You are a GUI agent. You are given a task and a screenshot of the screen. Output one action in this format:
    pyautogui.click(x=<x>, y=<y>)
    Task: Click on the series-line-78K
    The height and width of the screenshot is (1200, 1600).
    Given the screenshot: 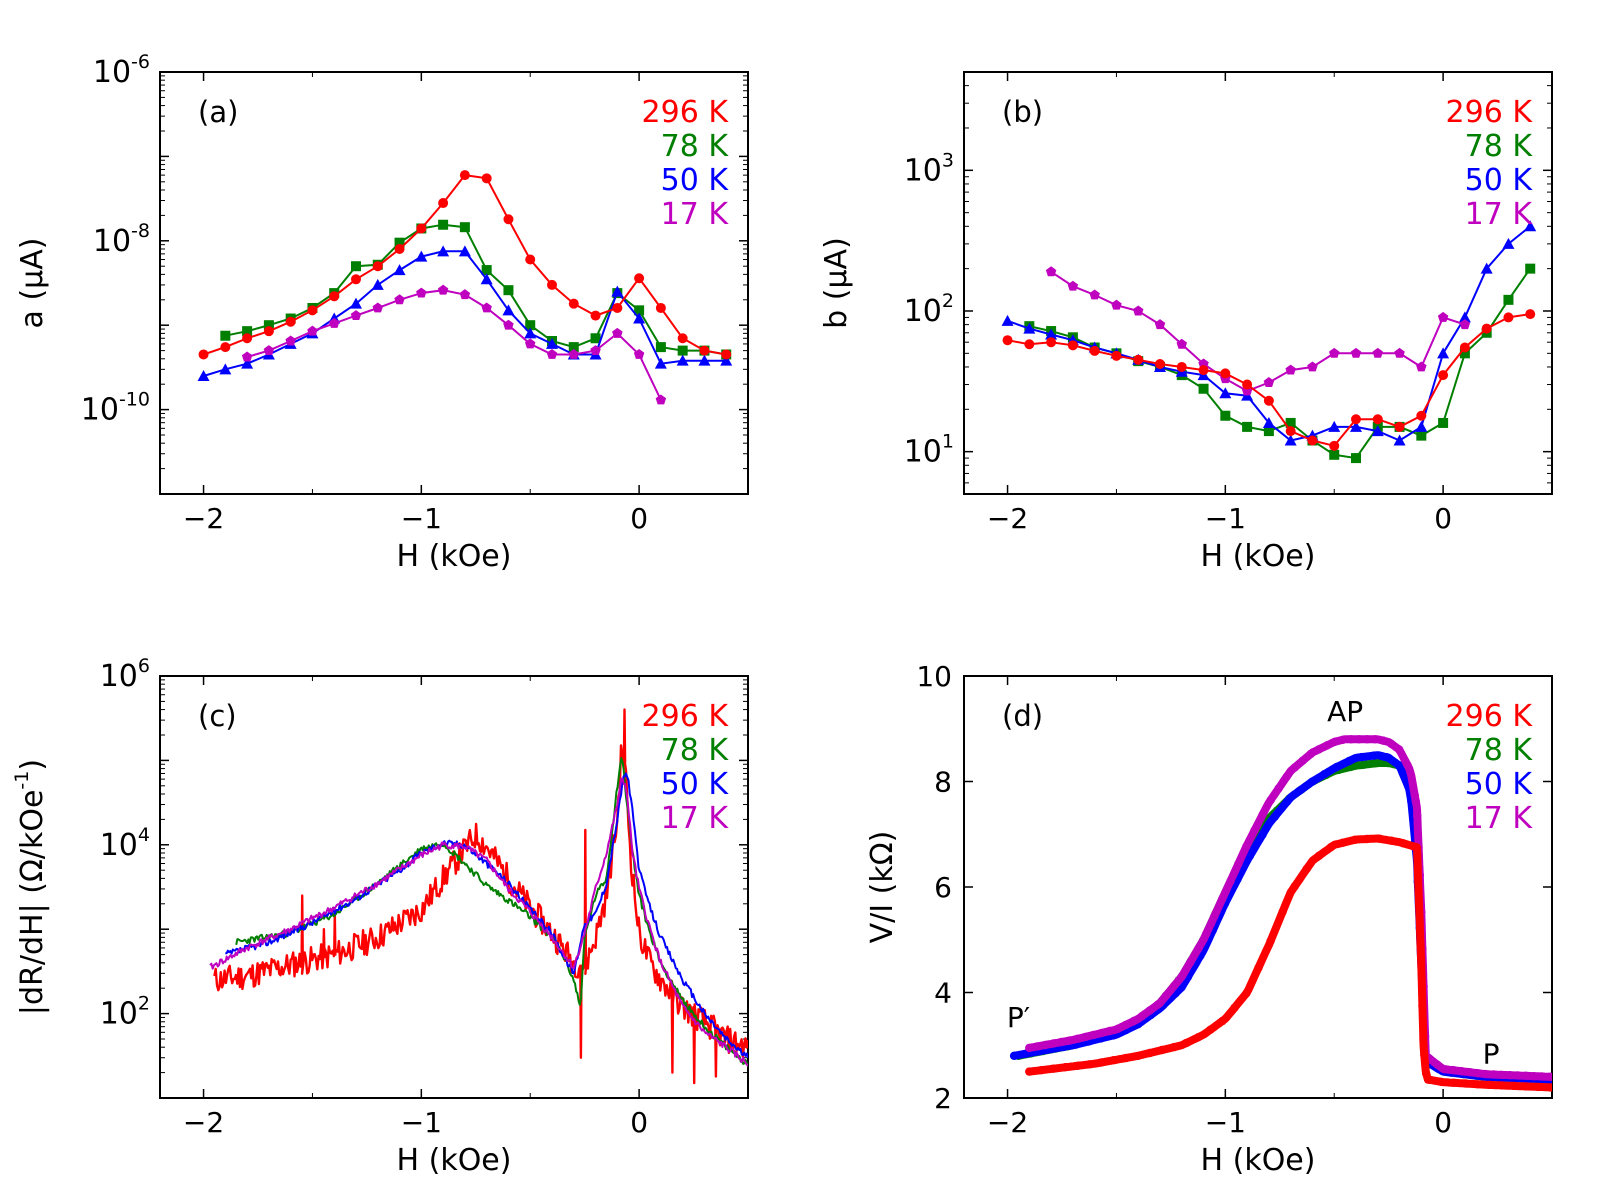 What is the action you would take?
    pyautogui.click(x=476, y=289)
    